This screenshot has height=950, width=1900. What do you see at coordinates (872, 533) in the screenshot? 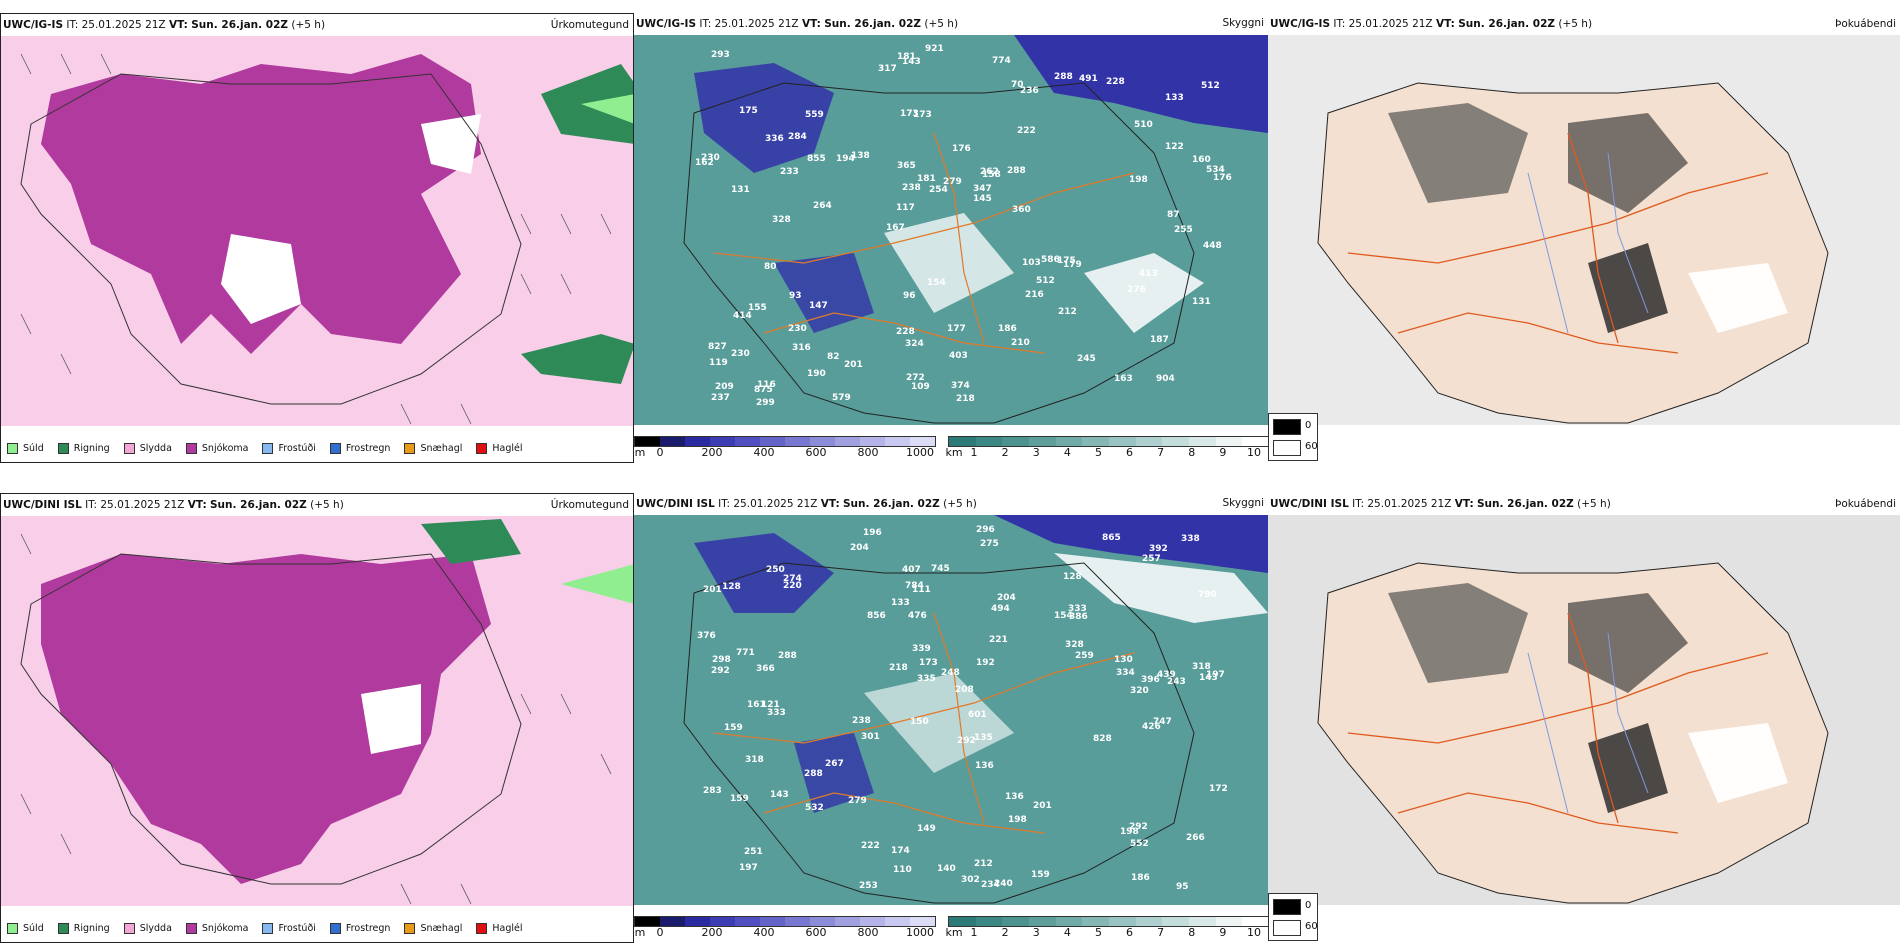
I see `visibility-value: 196` at bounding box center [872, 533].